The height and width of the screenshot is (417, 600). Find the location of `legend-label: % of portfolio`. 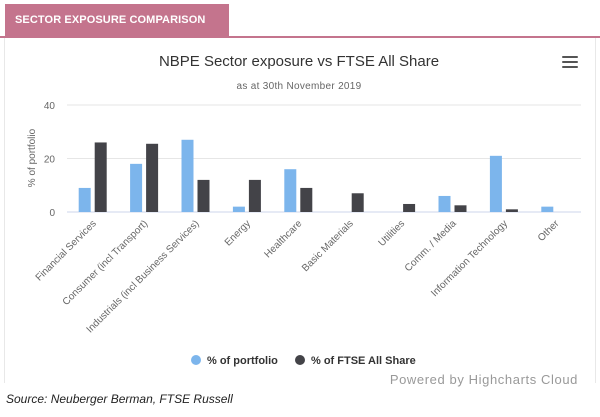

legend-label: % of portfolio is located at coordinates (242, 361).